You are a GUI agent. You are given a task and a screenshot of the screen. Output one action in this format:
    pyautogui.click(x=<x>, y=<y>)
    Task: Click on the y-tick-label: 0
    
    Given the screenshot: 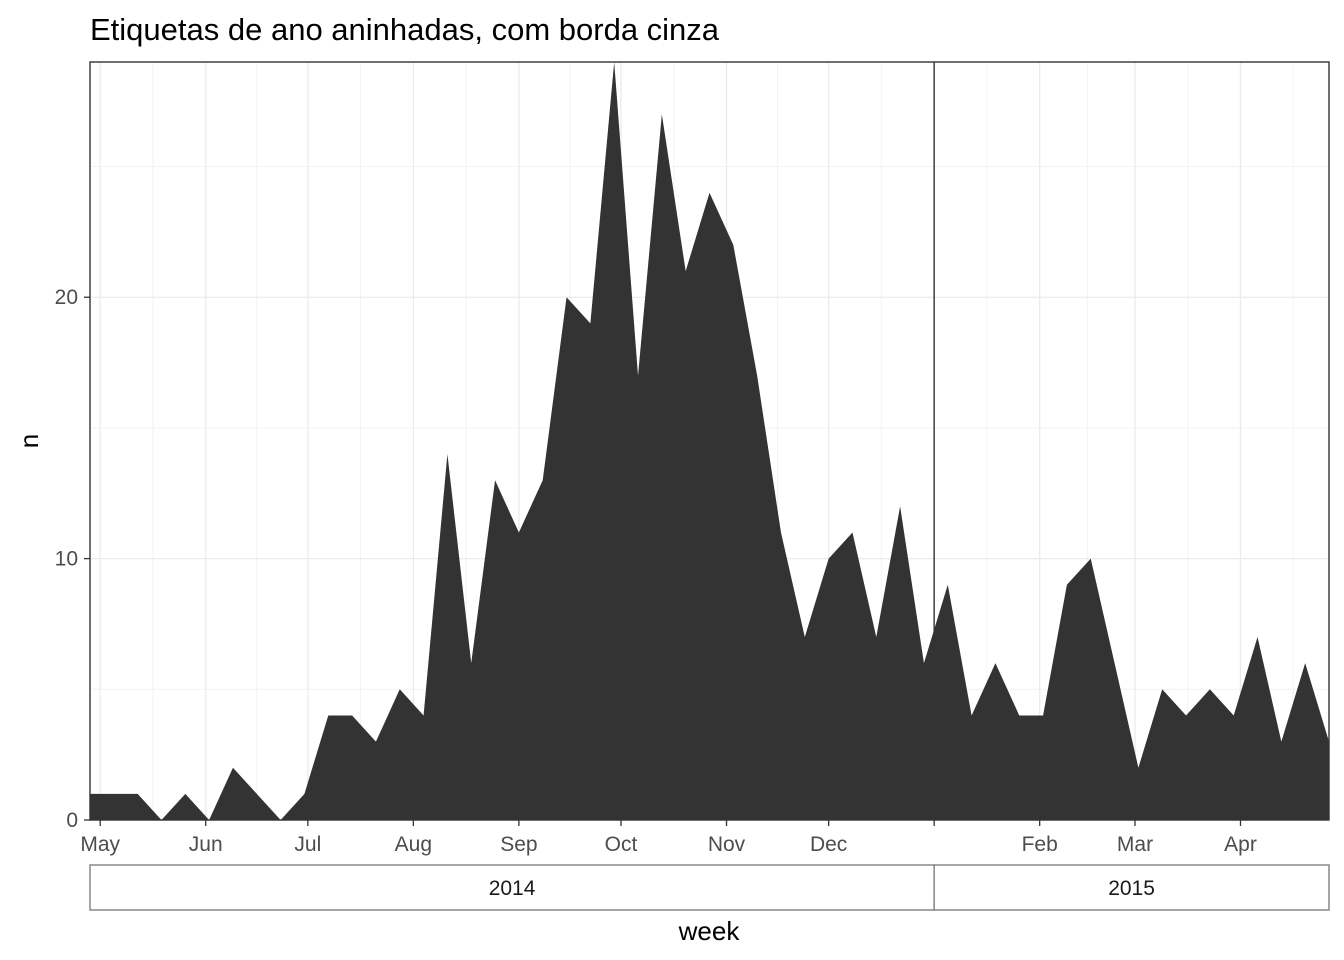 What is the action you would take?
    pyautogui.click(x=72, y=820)
    